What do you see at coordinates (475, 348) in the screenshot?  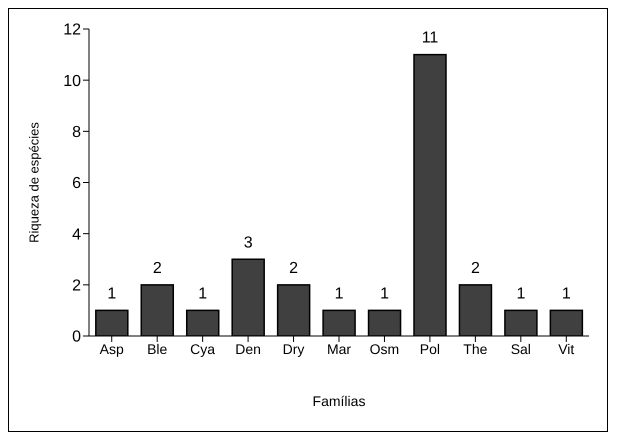 I see `x-tick-label: The` at bounding box center [475, 348].